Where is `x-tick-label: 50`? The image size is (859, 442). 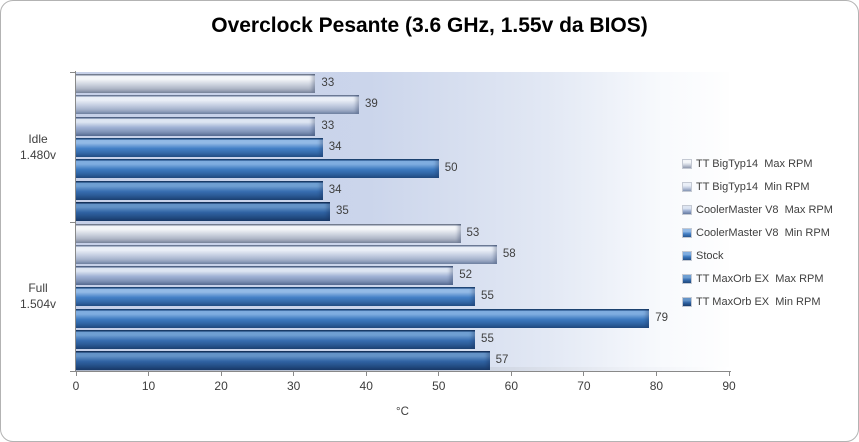 x-tick-label: 50 is located at coordinates (439, 386).